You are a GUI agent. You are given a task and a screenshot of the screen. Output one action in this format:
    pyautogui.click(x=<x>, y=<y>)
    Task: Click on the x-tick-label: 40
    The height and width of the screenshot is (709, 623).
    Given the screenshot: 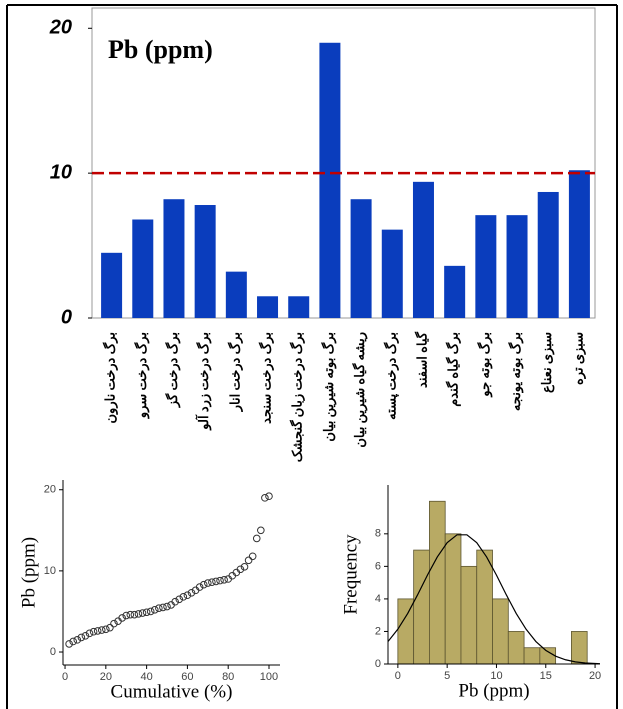 What is the action you would take?
    pyautogui.click(x=146, y=677)
    